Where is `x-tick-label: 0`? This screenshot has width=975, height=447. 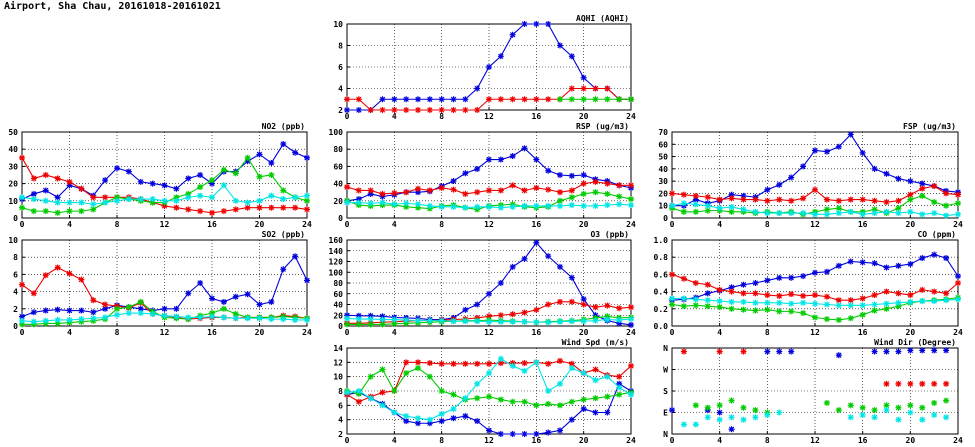
x-tick-label: 0 is located at coordinates (672, 332).